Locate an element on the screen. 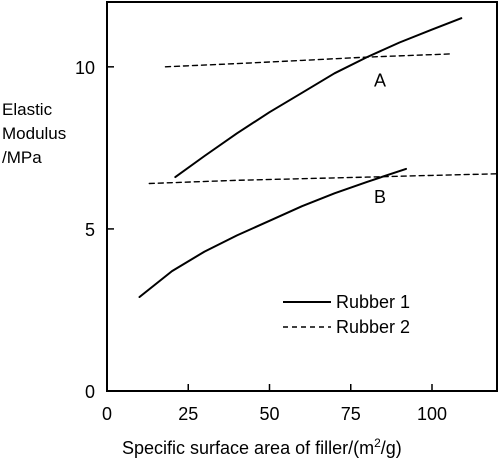 The width and height of the screenshot is (500, 467). x-tick-label: 100 is located at coordinates (432, 414).